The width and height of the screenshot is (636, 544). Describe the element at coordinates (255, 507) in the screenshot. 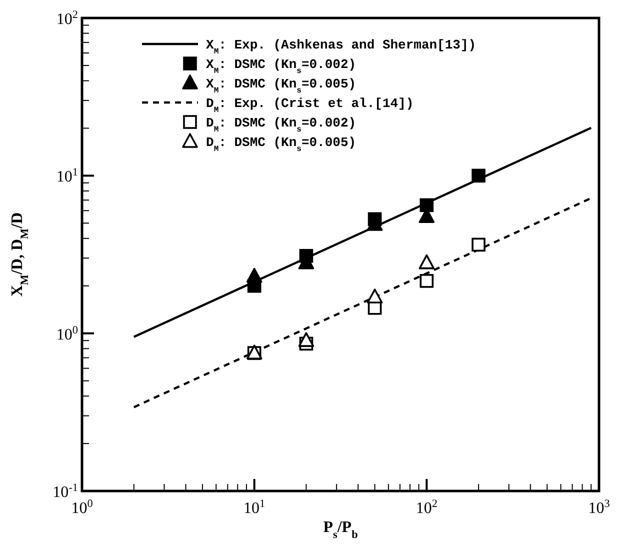

I see `x-tick-label: 10$^{1}$` at that location.